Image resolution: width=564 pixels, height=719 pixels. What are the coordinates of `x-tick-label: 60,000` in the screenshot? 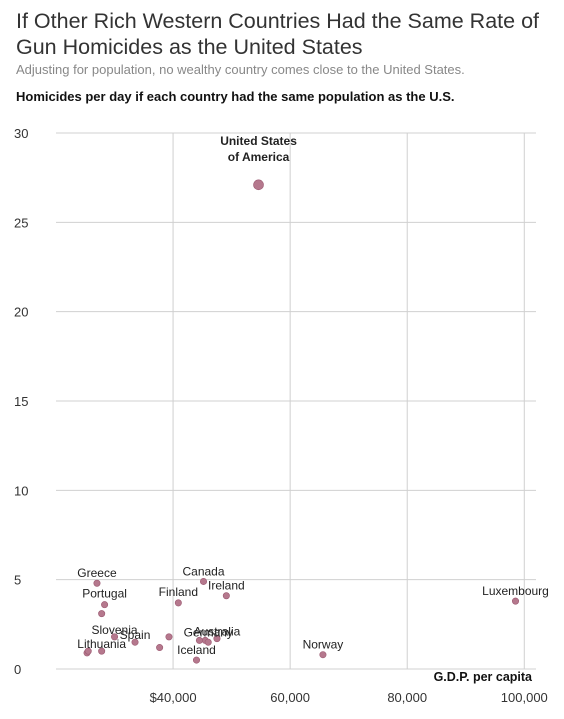 It's located at (290, 697).